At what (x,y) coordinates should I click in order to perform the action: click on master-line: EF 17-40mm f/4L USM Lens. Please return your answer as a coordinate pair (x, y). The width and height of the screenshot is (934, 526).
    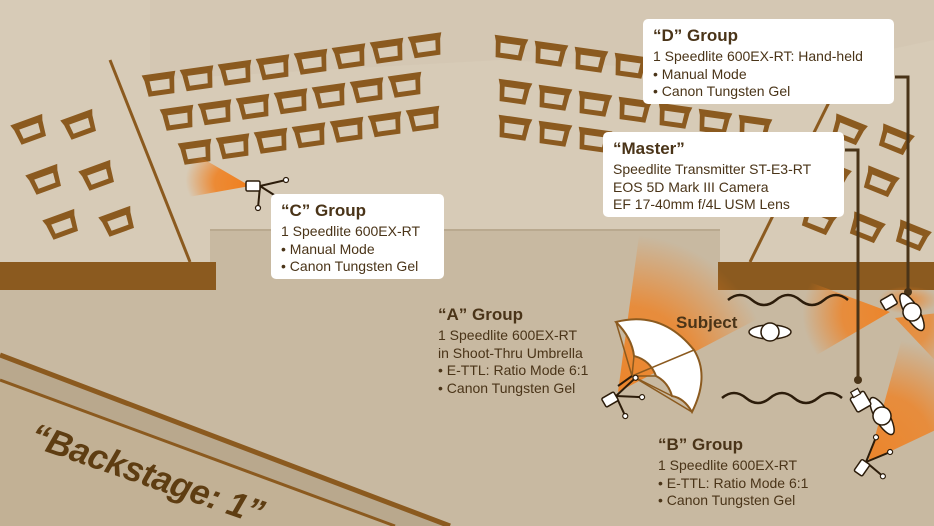
    Looking at the image, I should click on (701, 204).